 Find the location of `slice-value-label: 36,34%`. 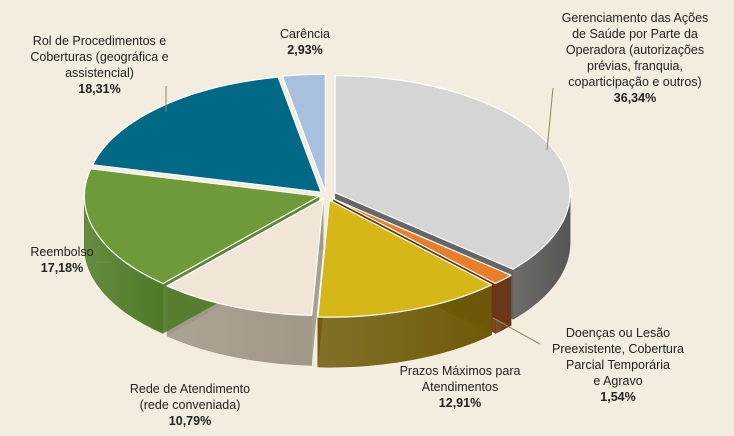

slice-value-label: 36,34% is located at coordinates (635, 98).